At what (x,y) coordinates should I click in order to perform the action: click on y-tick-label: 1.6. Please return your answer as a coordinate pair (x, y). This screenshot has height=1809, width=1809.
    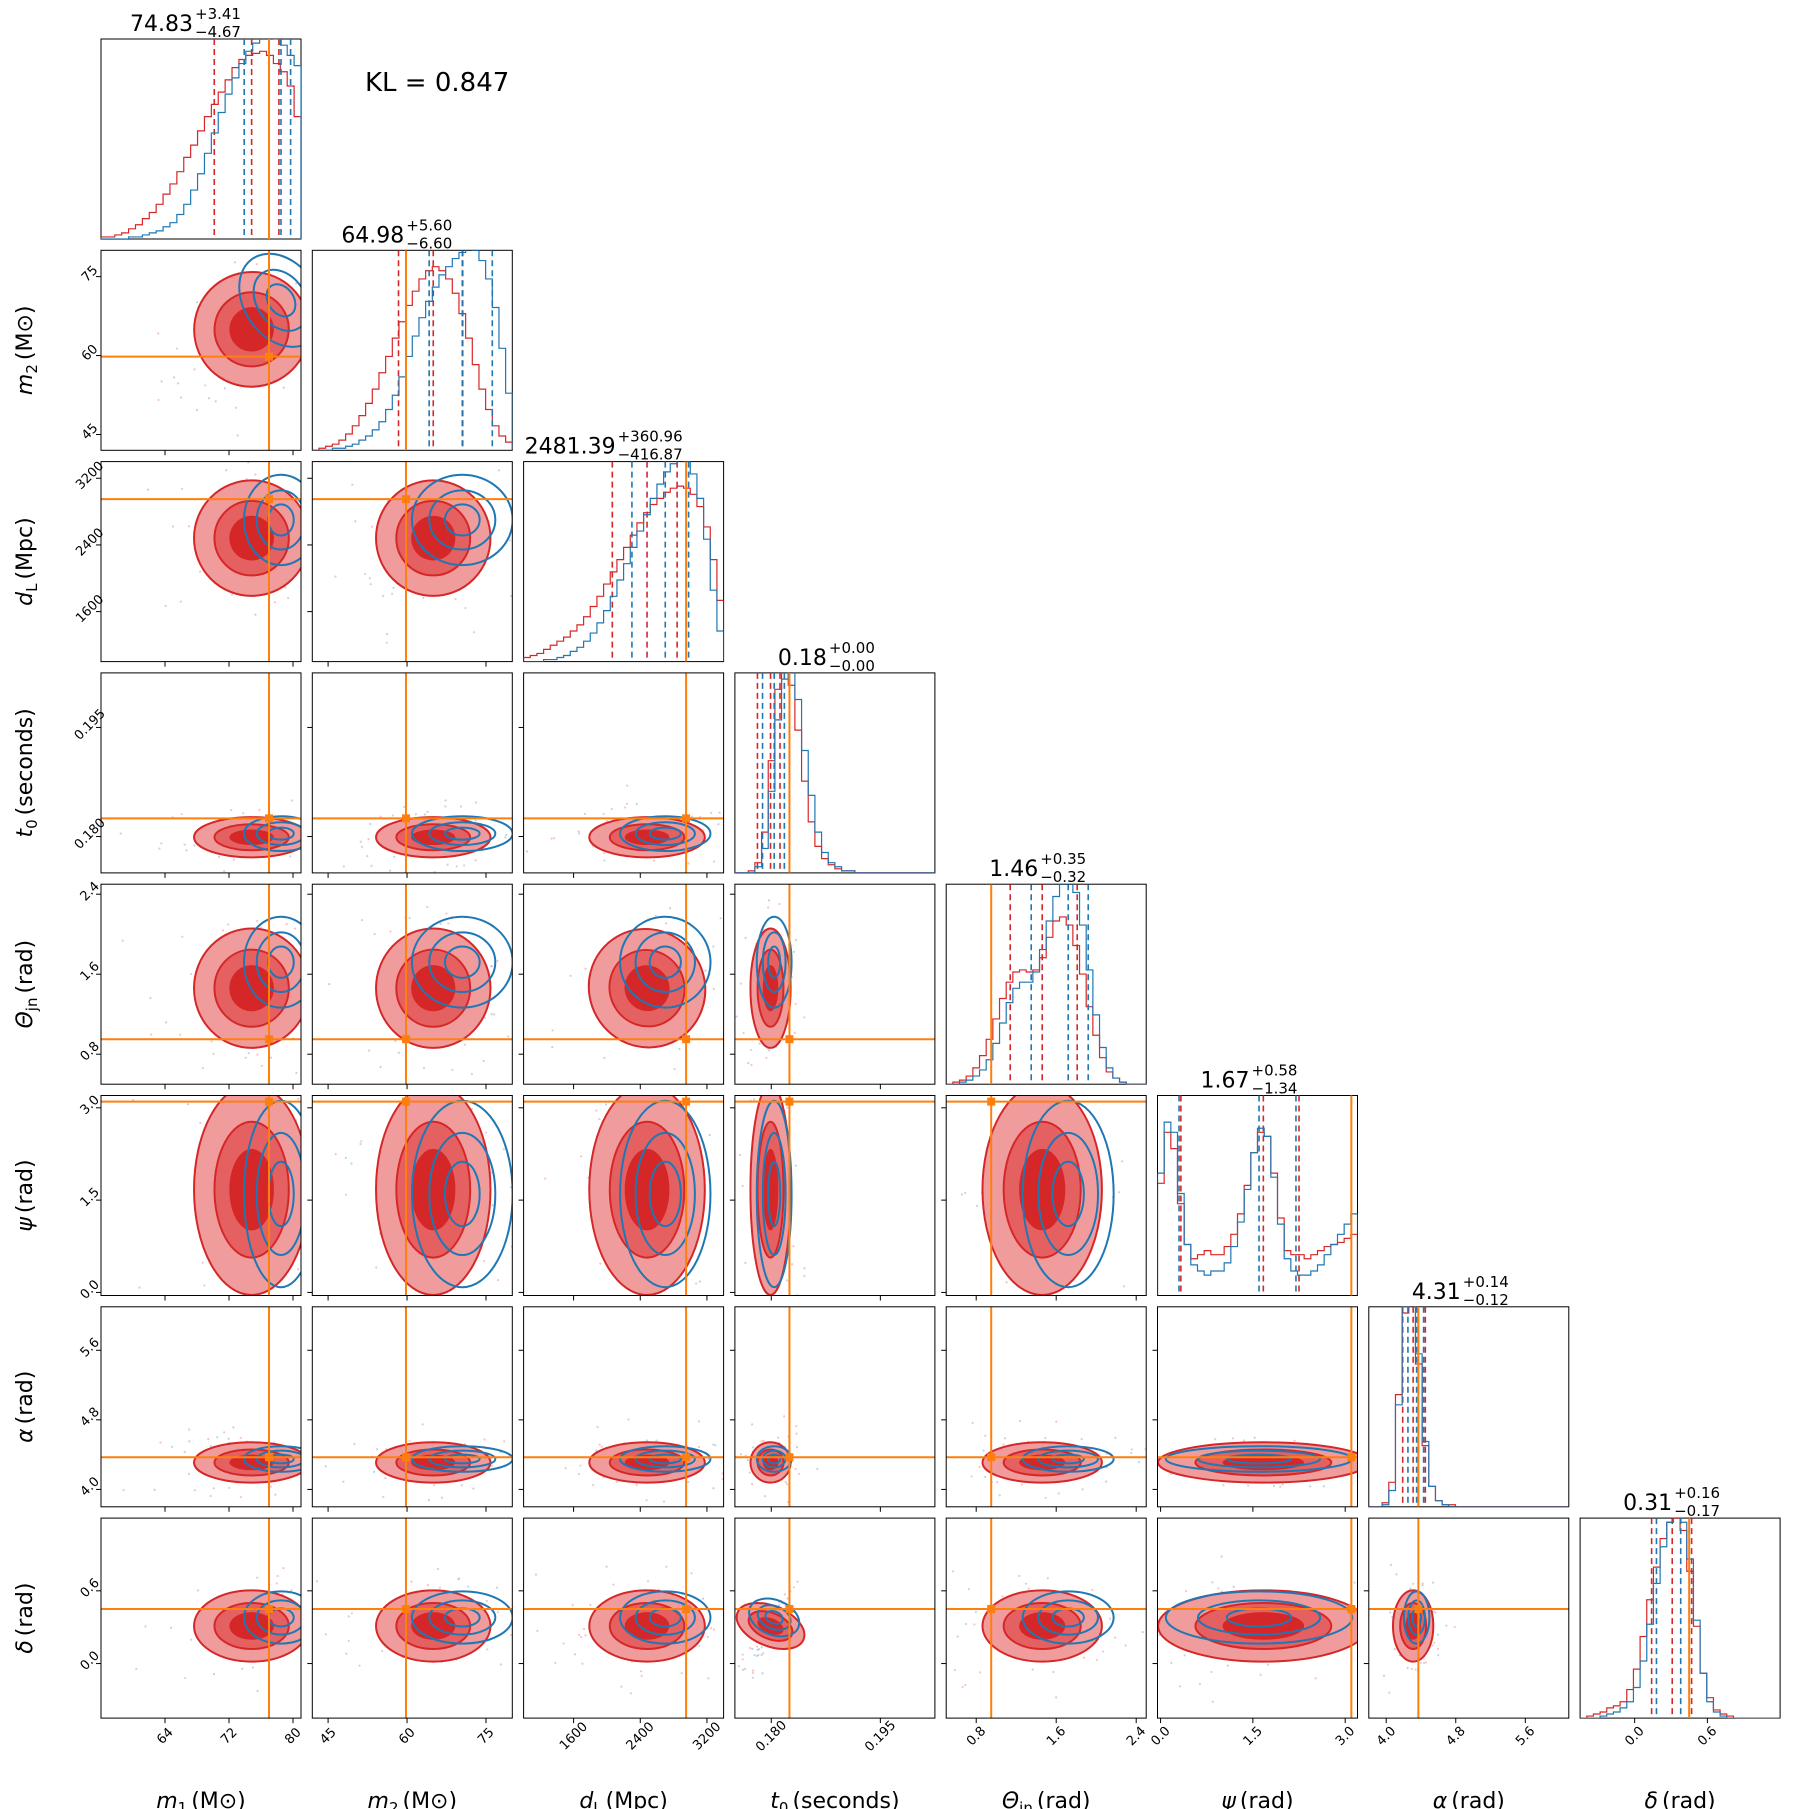
    Looking at the image, I should click on (90, 971).